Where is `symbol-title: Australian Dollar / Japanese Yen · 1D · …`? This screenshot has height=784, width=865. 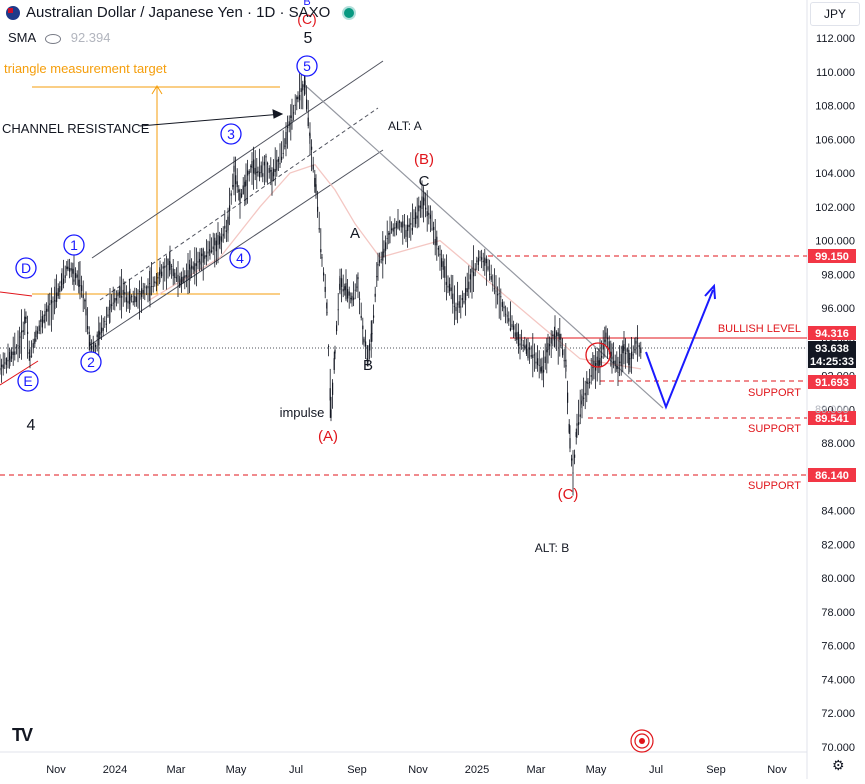
symbol-title: Australian Dollar / Japanese Yen · 1D · … is located at coordinates (178, 12).